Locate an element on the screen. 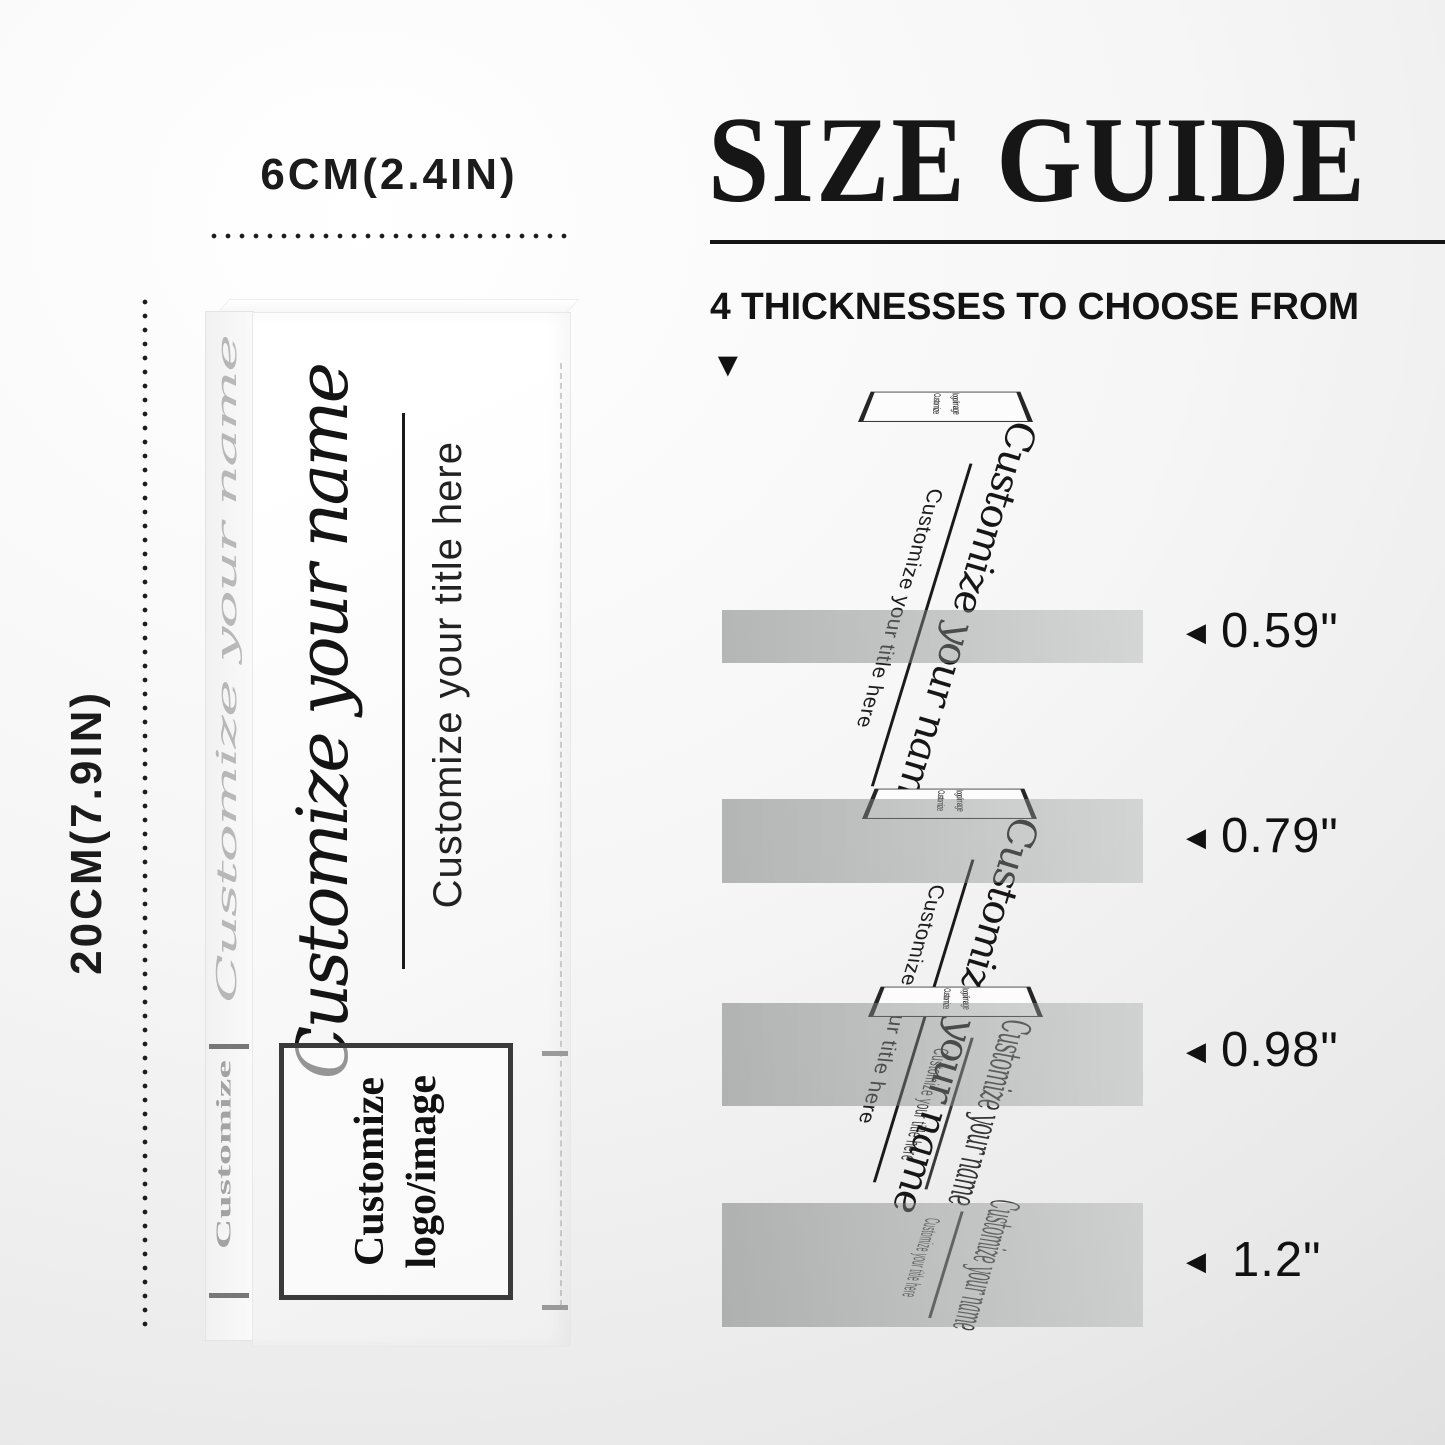 This screenshot has height=1445, width=1445. mini-logo-line2: logo/image is located at coordinates (955, 404).